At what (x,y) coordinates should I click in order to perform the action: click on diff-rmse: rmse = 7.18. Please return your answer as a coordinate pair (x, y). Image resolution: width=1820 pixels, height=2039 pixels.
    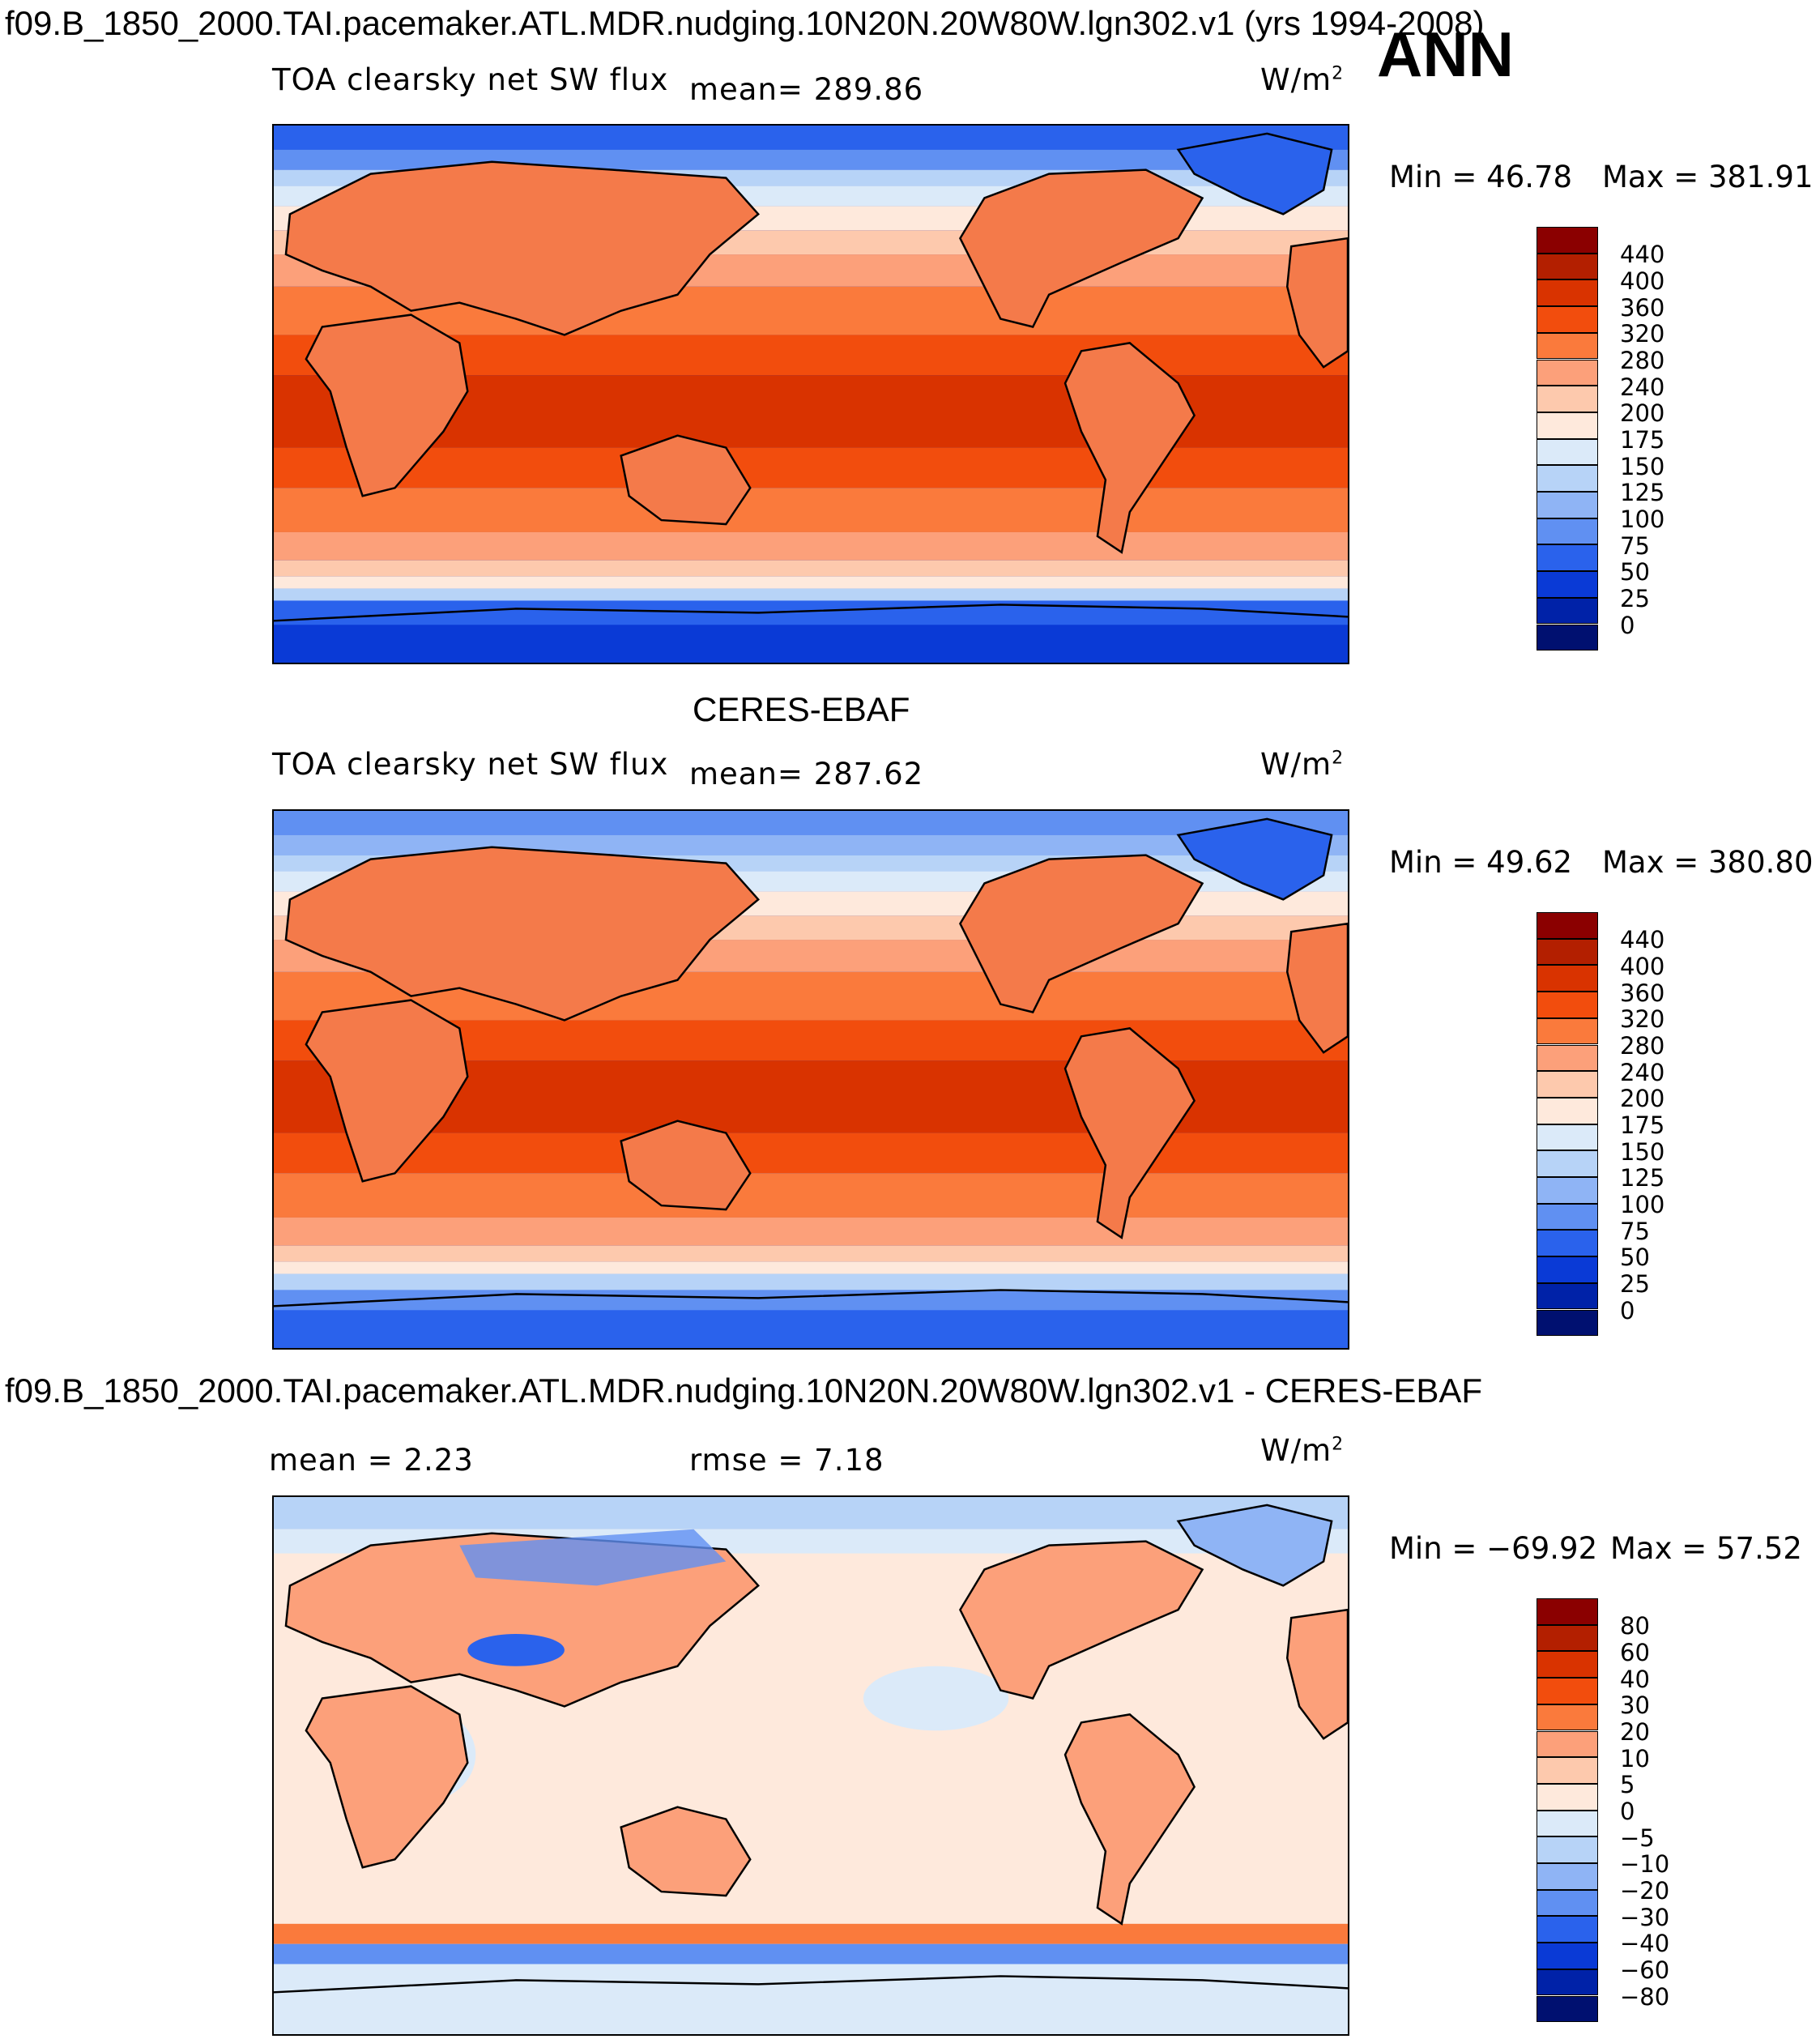
    Looking at the image, I should click on (786, 1460).